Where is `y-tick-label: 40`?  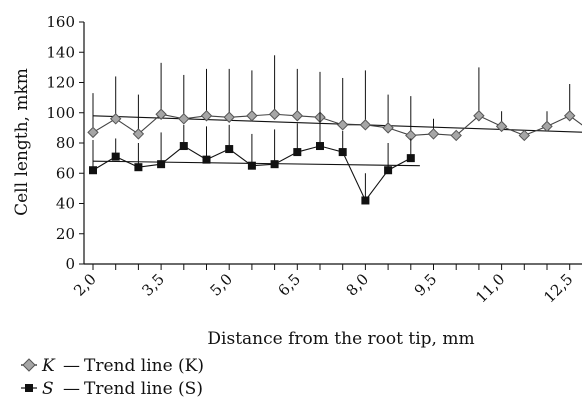 y-tick-label: 40 is located at coordinates (65, 204).